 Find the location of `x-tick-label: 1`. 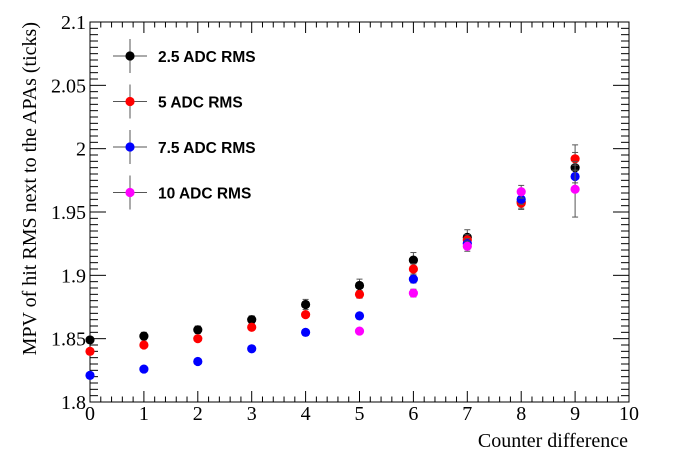

x-tick-label: 1 is located at coordinates (144, 414).